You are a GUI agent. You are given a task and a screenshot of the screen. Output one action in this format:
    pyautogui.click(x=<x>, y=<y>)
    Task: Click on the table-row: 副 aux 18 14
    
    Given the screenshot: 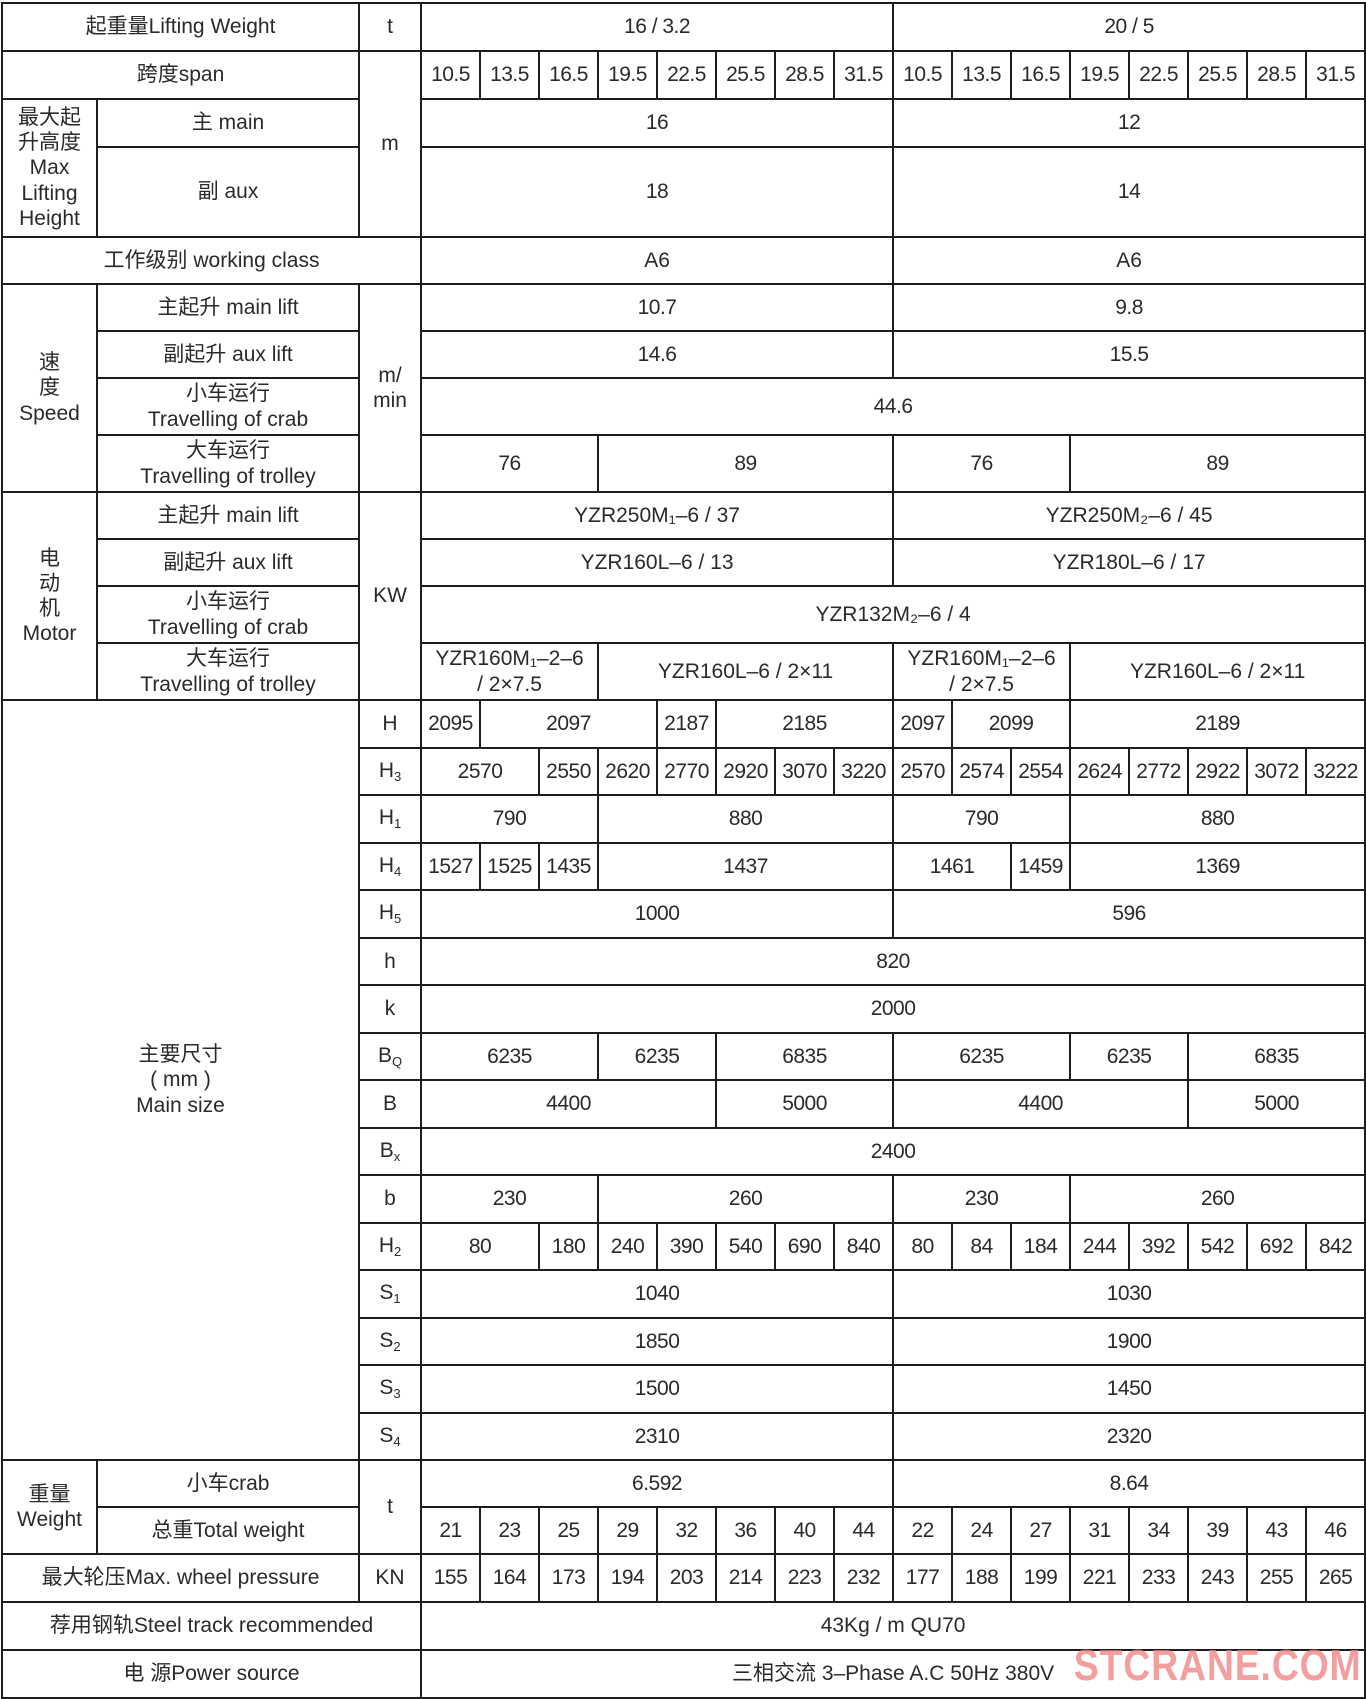 What is the action you would take?
    pyautogui.click(x=684, y=192)
    